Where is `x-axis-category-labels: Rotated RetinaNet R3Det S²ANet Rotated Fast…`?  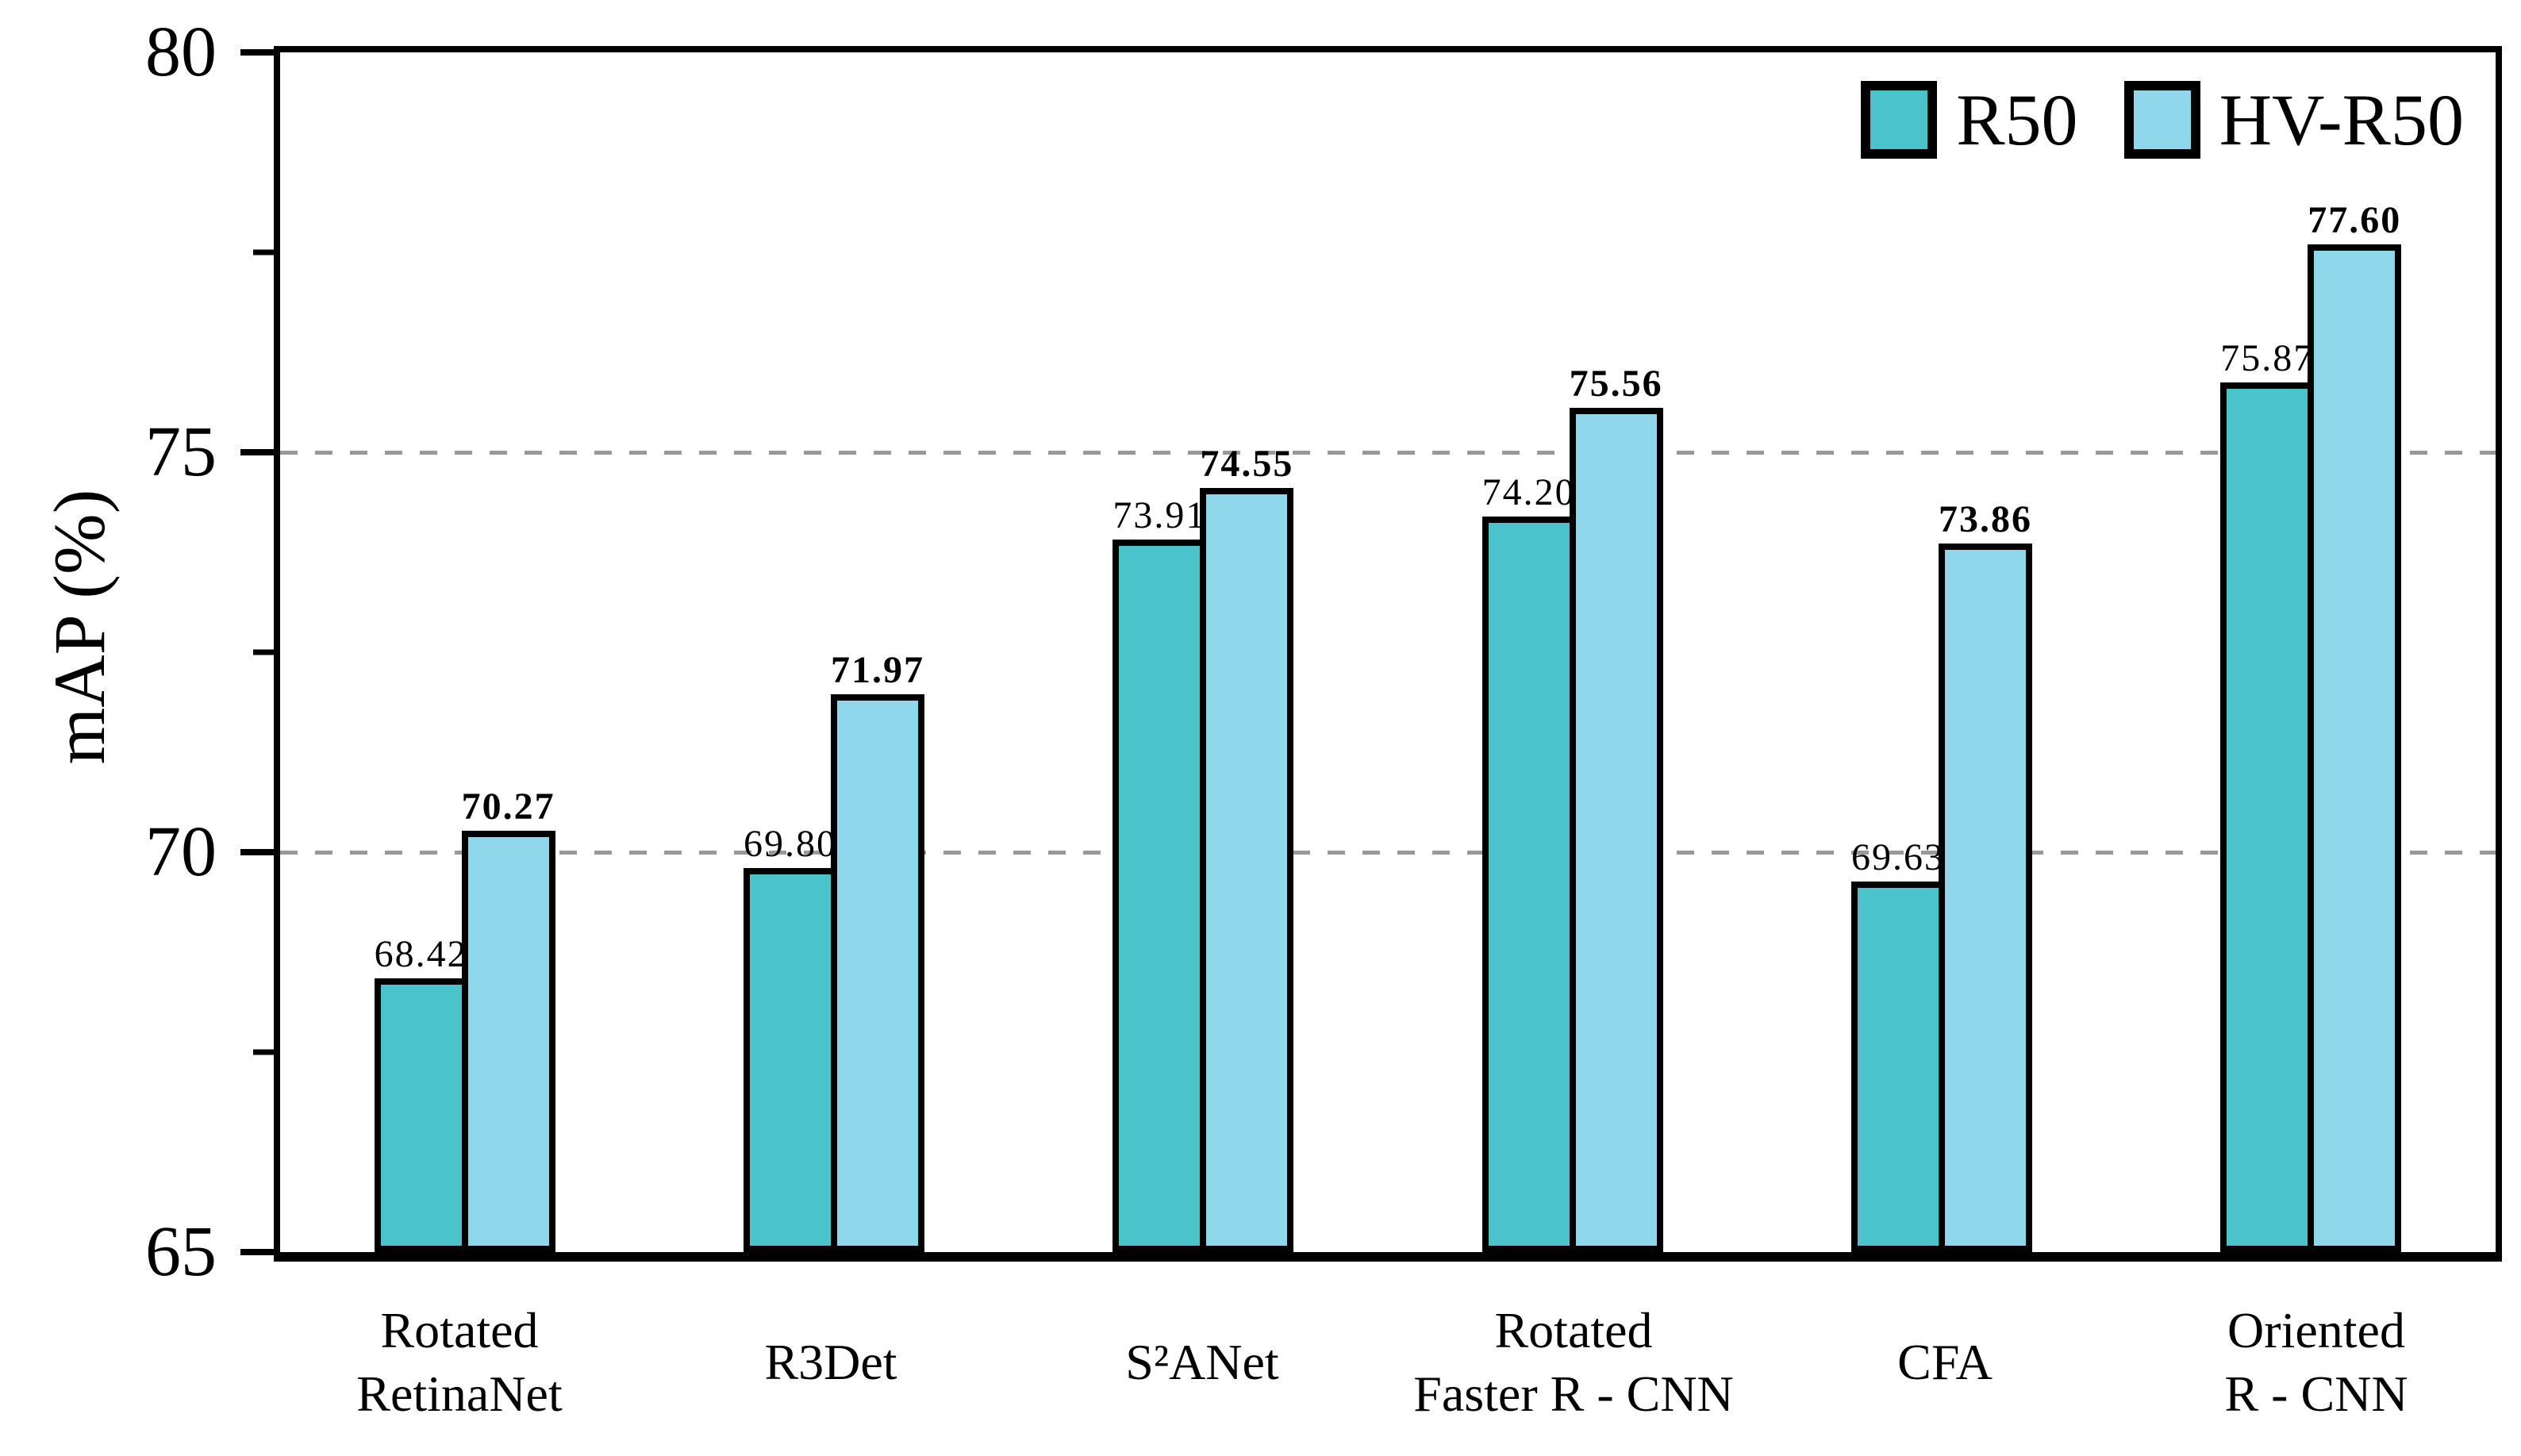 x-axis-category-labels: Rotated RetinaNet R3Det S²ANet Rotated Fast… is located at coordinates (1388, 1362).